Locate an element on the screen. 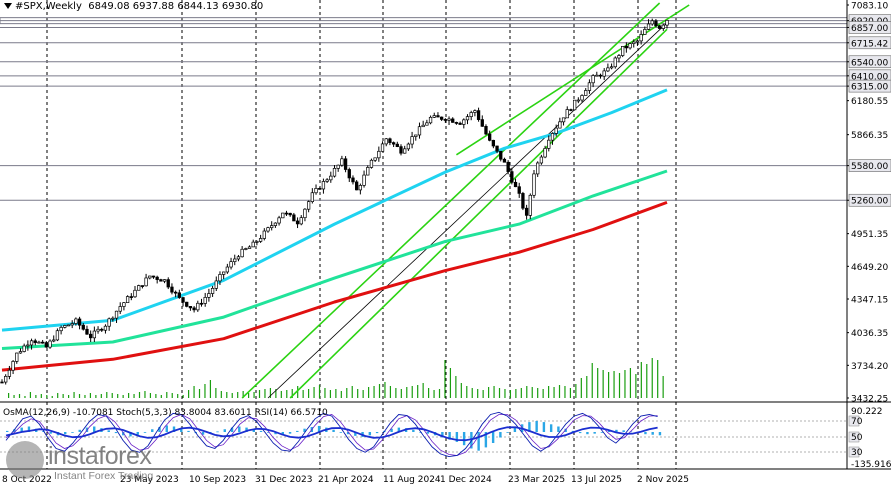  dropdown-arrow-icon is located at coordinates (8, 6).